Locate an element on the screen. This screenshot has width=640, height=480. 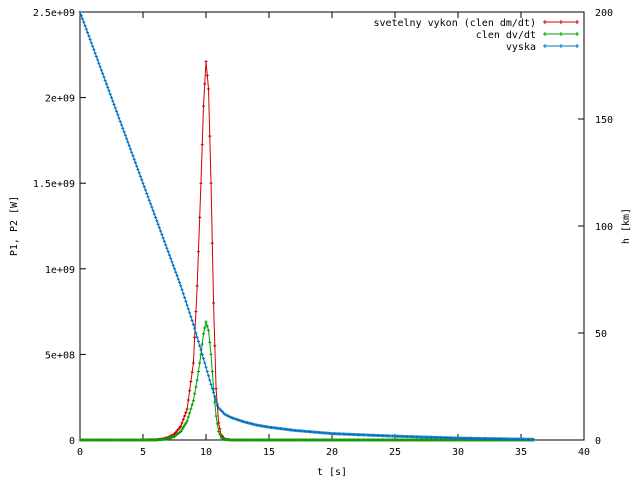
y-right-tick-label: 150 is located at coordinates (604, 120).